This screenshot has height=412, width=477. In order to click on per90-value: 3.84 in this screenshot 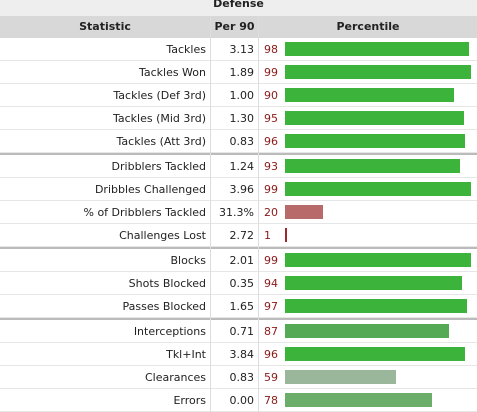, I will do `click(242, 354)`.